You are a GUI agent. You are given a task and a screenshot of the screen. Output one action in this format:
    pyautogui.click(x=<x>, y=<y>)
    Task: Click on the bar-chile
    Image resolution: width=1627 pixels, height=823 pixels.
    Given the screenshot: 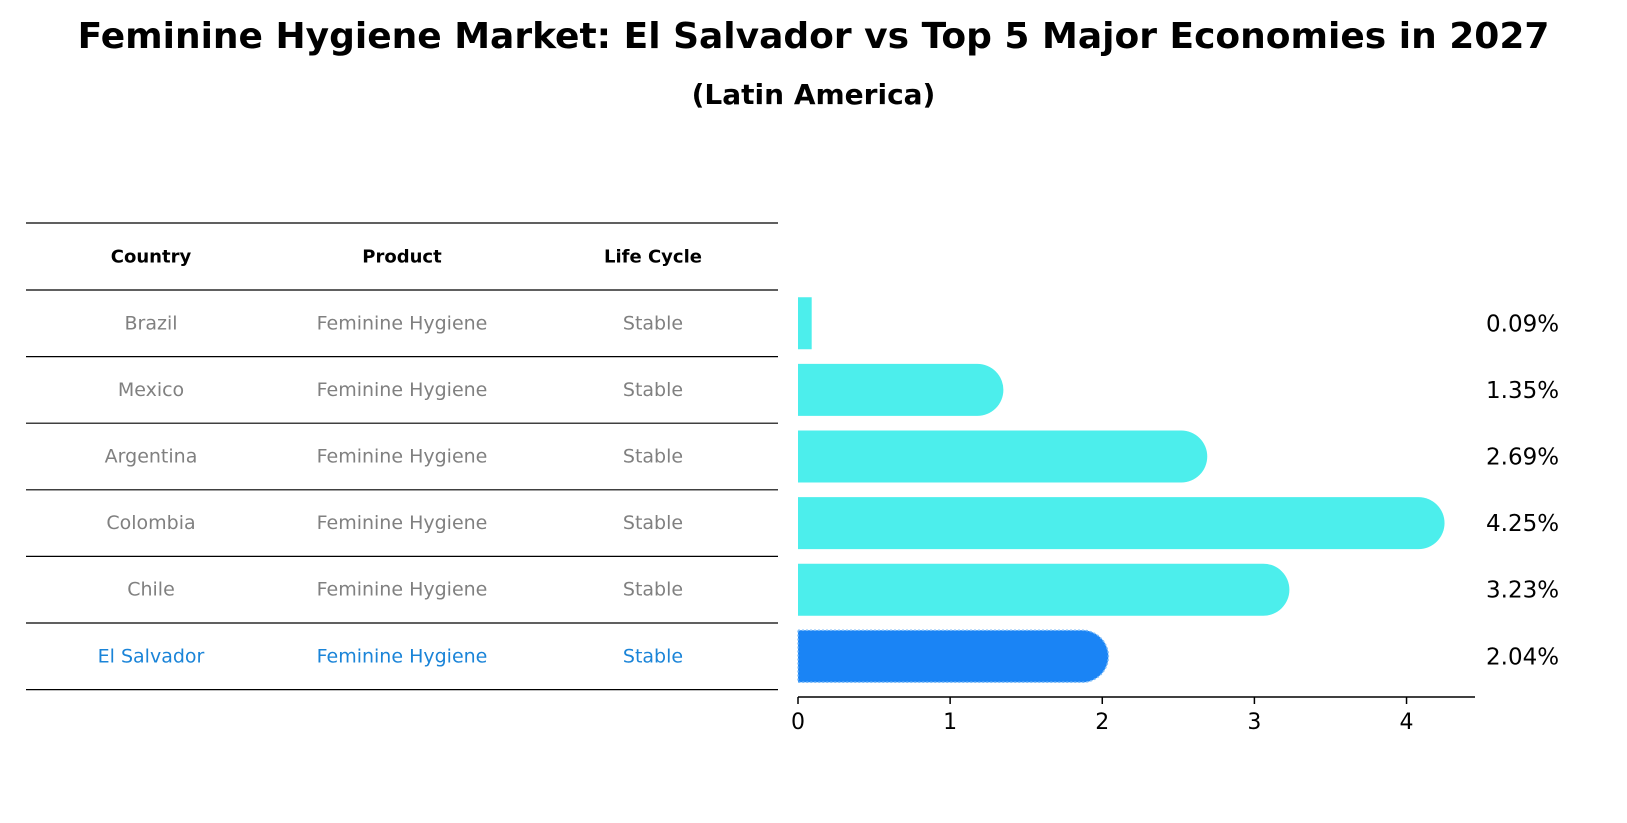 What is the action you would take?
    pyautogui.click(x=1044, y=589)
    